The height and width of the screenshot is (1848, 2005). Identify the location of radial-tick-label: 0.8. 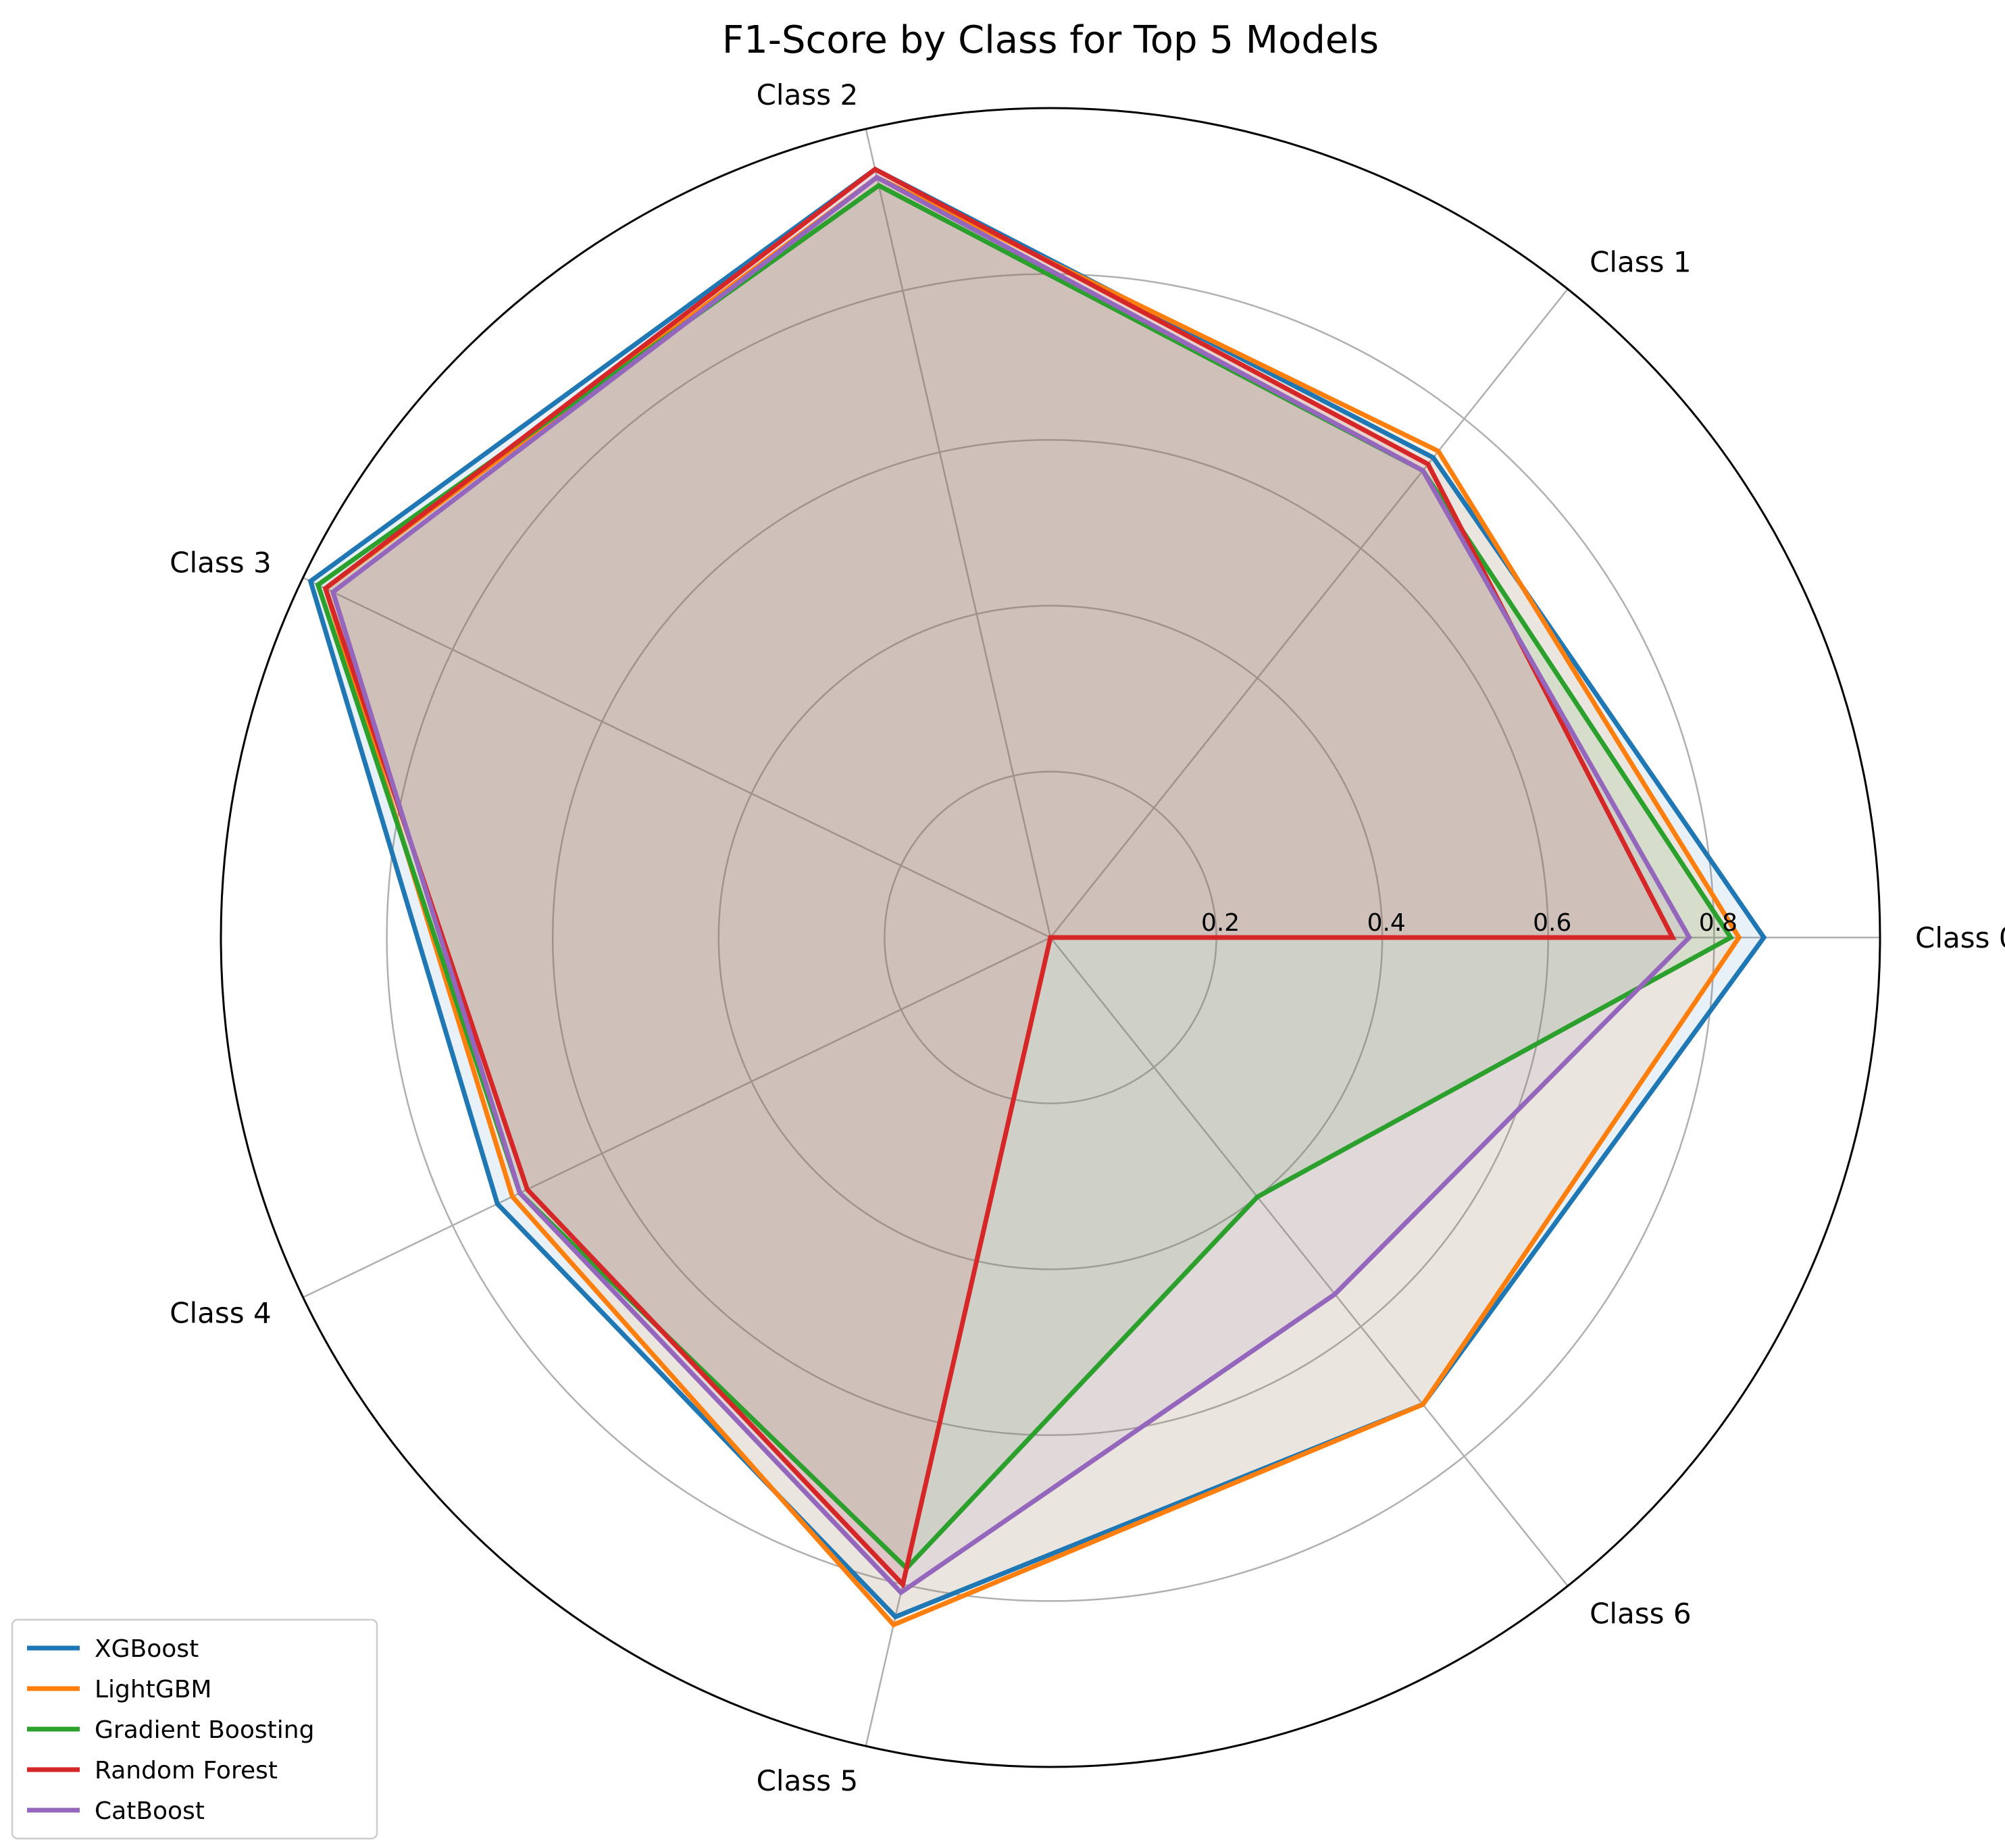
(1718, 923).